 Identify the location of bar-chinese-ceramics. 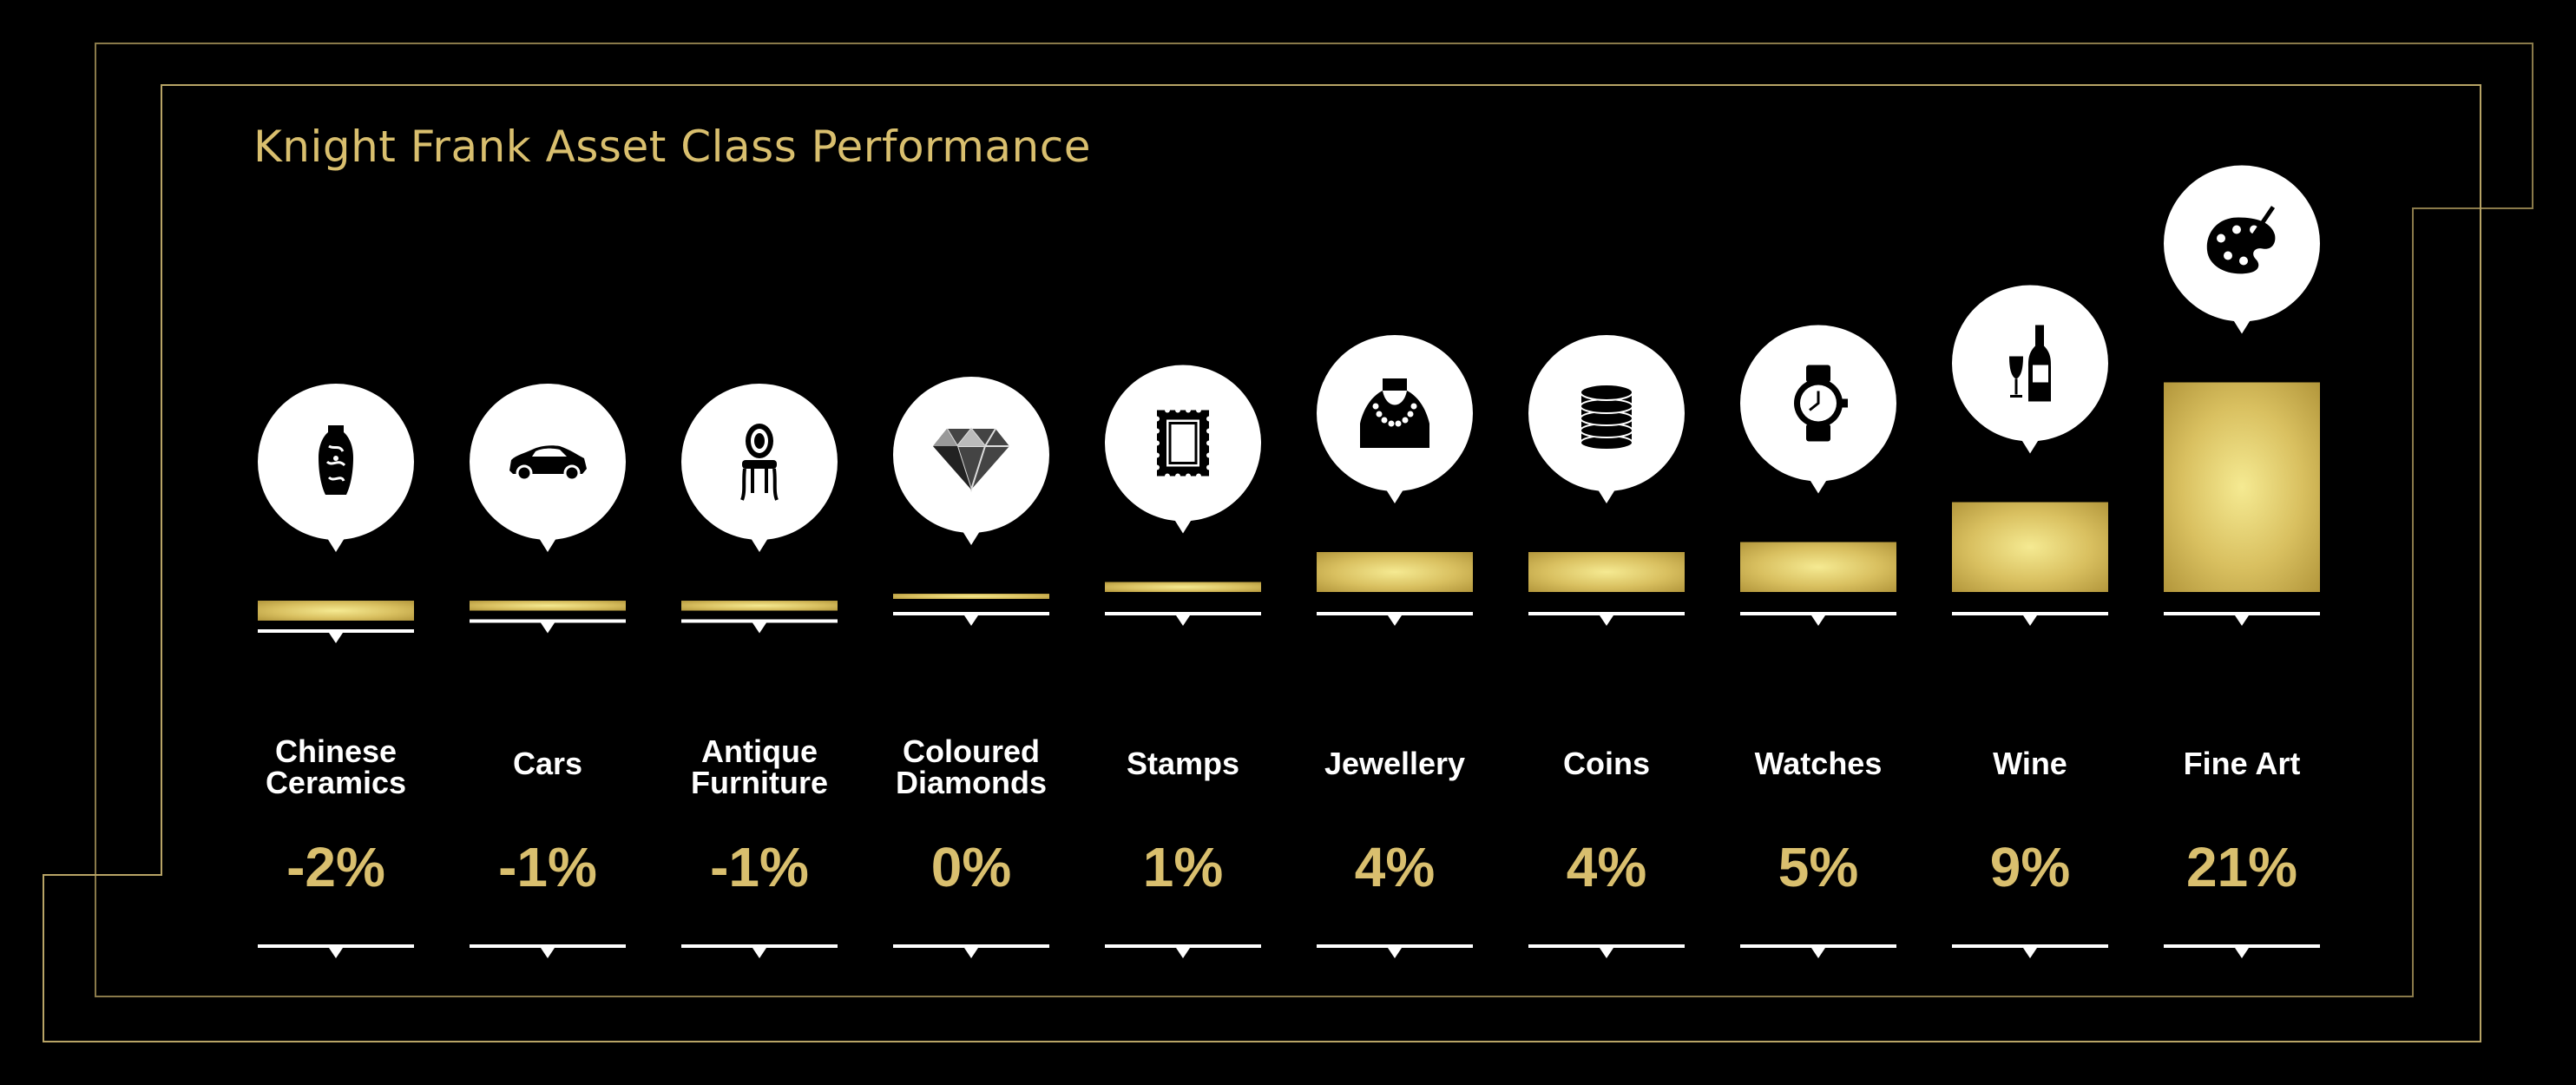
(336, 611).